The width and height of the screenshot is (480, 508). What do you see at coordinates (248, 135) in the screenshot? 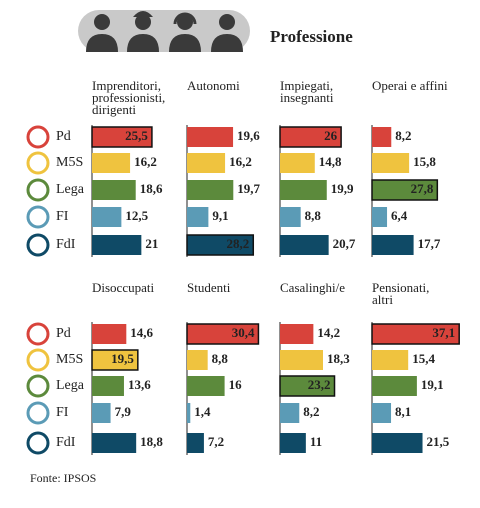
I see `value-label: 19,6` at bounding box center [248, 135].